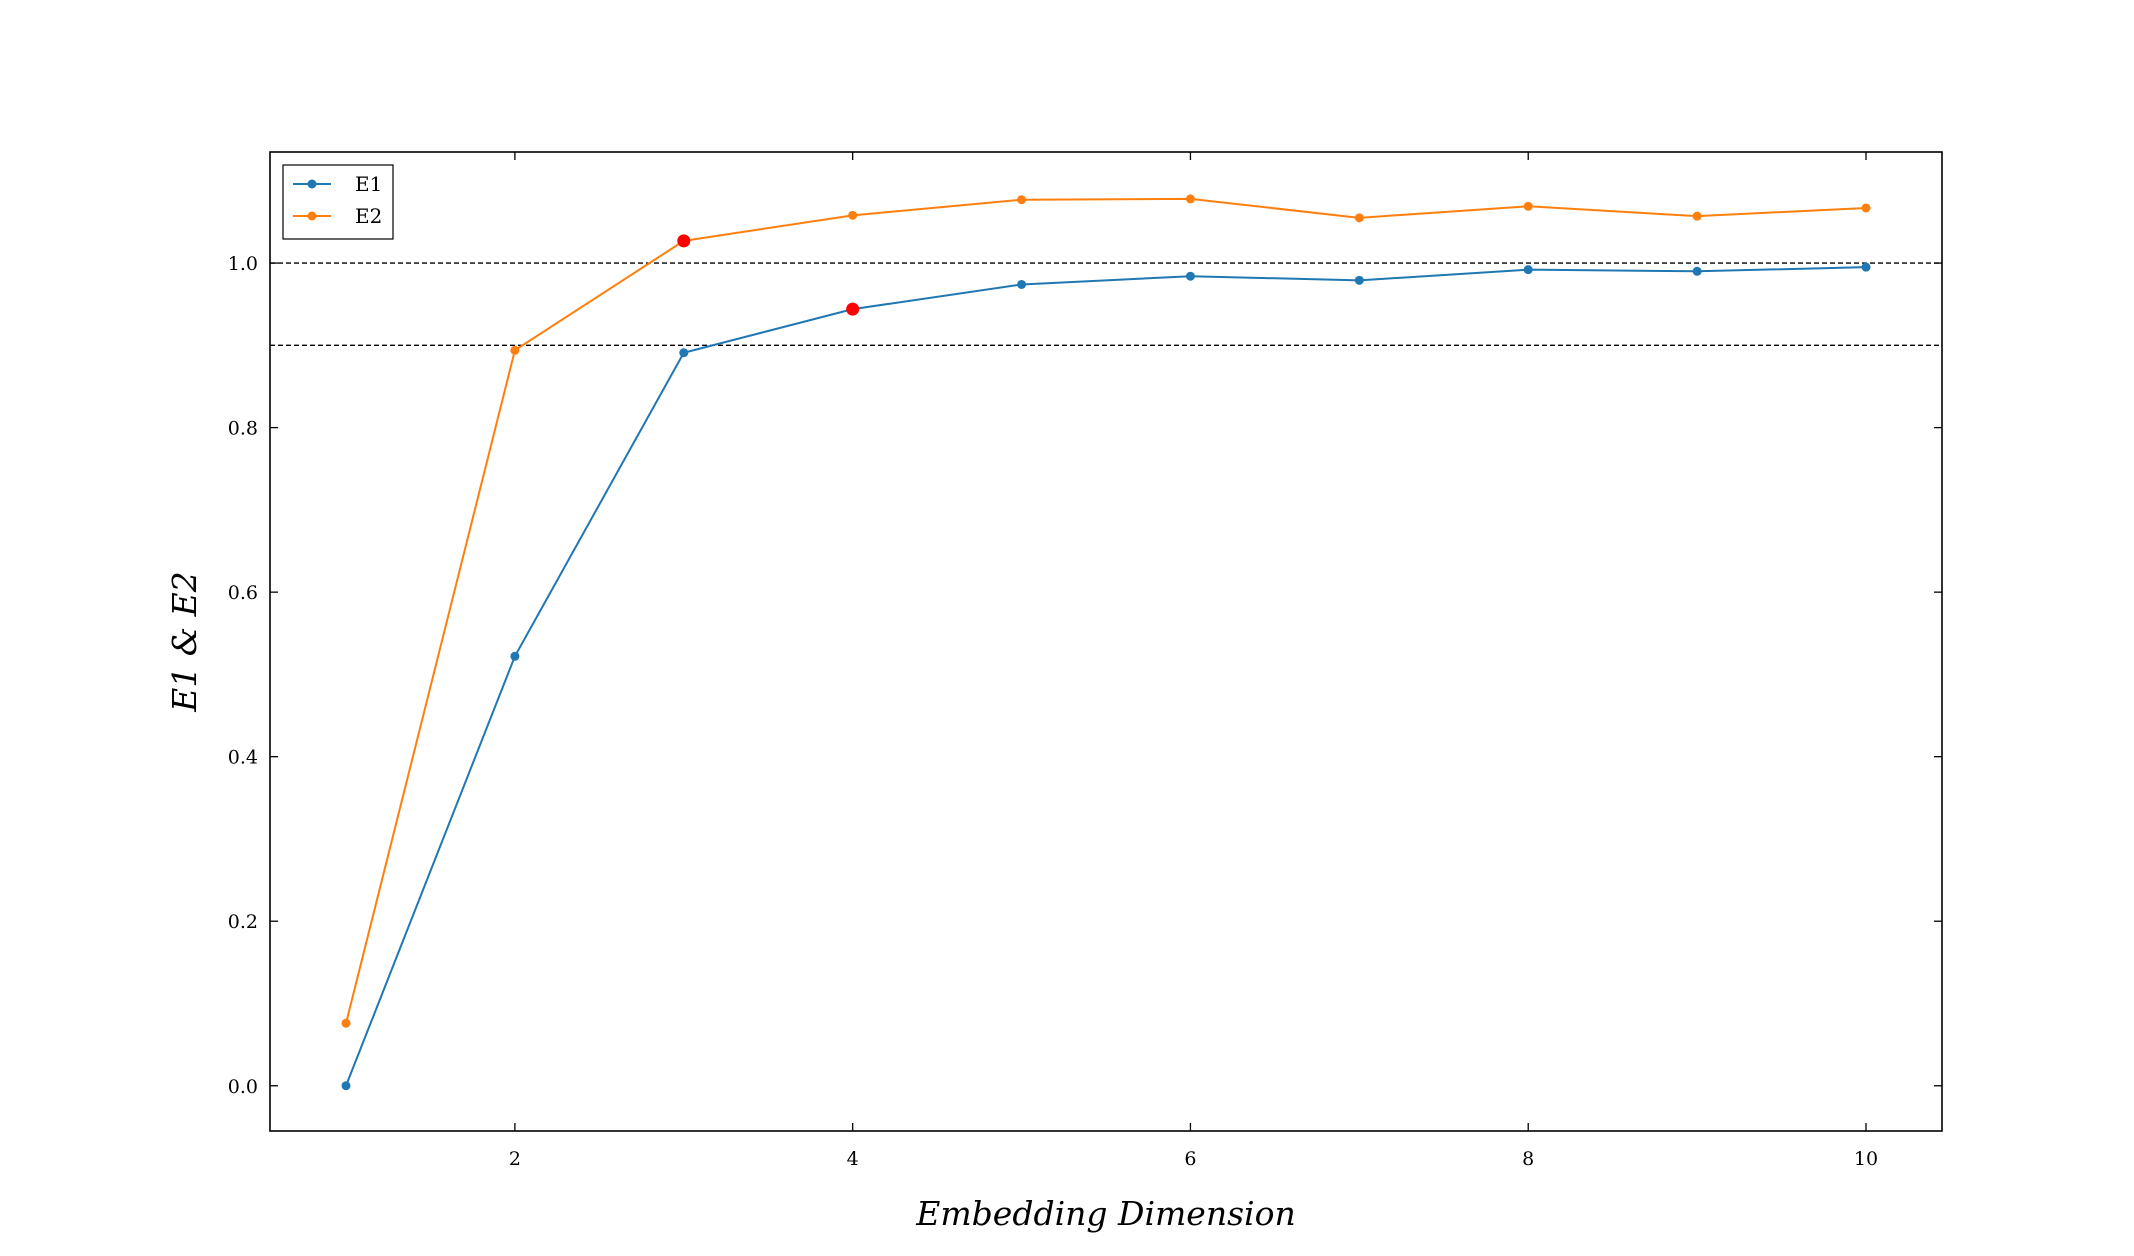 This screenshot has height=1256, width=2134. I want to click on y-axis-title: E1 & E2, so click(184, 642).